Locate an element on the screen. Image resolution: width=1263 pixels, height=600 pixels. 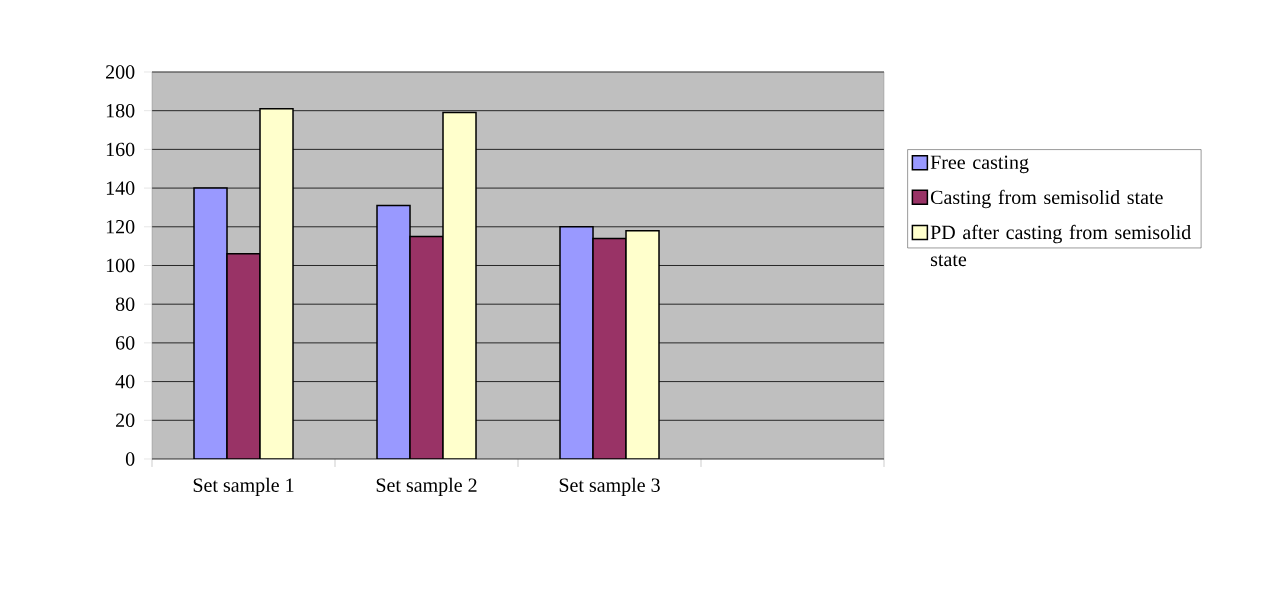
y-tick-label: 60 is located at coordinates (125, 343).